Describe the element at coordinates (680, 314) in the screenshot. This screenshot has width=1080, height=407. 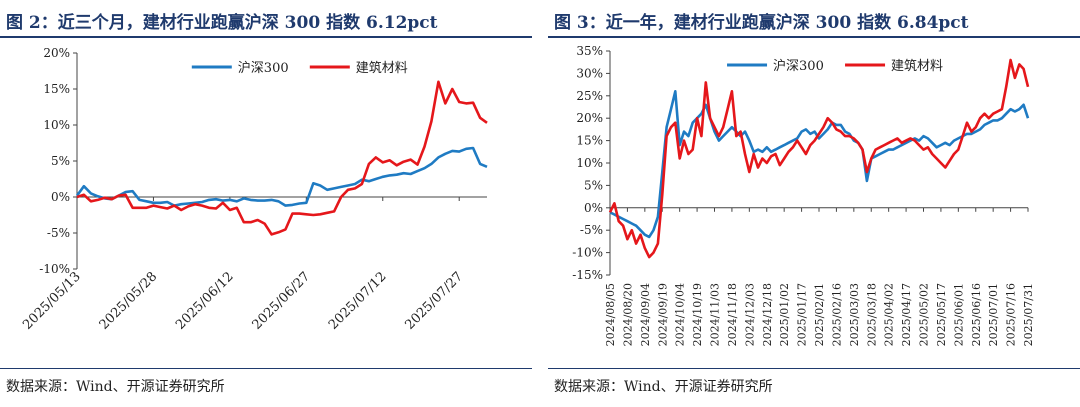
I see `x-tick-label: 2024/10/04` at that location.